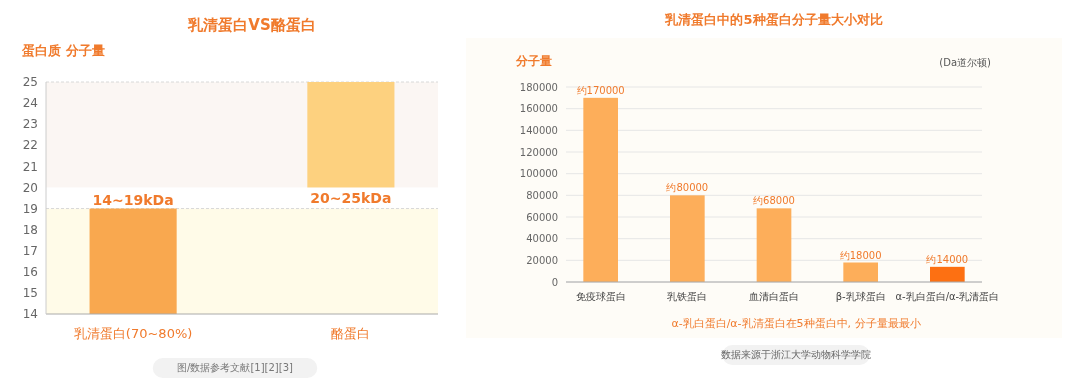  What do you see at coordinates (600, 90) in the screenshot?
I see `data-label: 约170000` at bounding box center [600, 90].